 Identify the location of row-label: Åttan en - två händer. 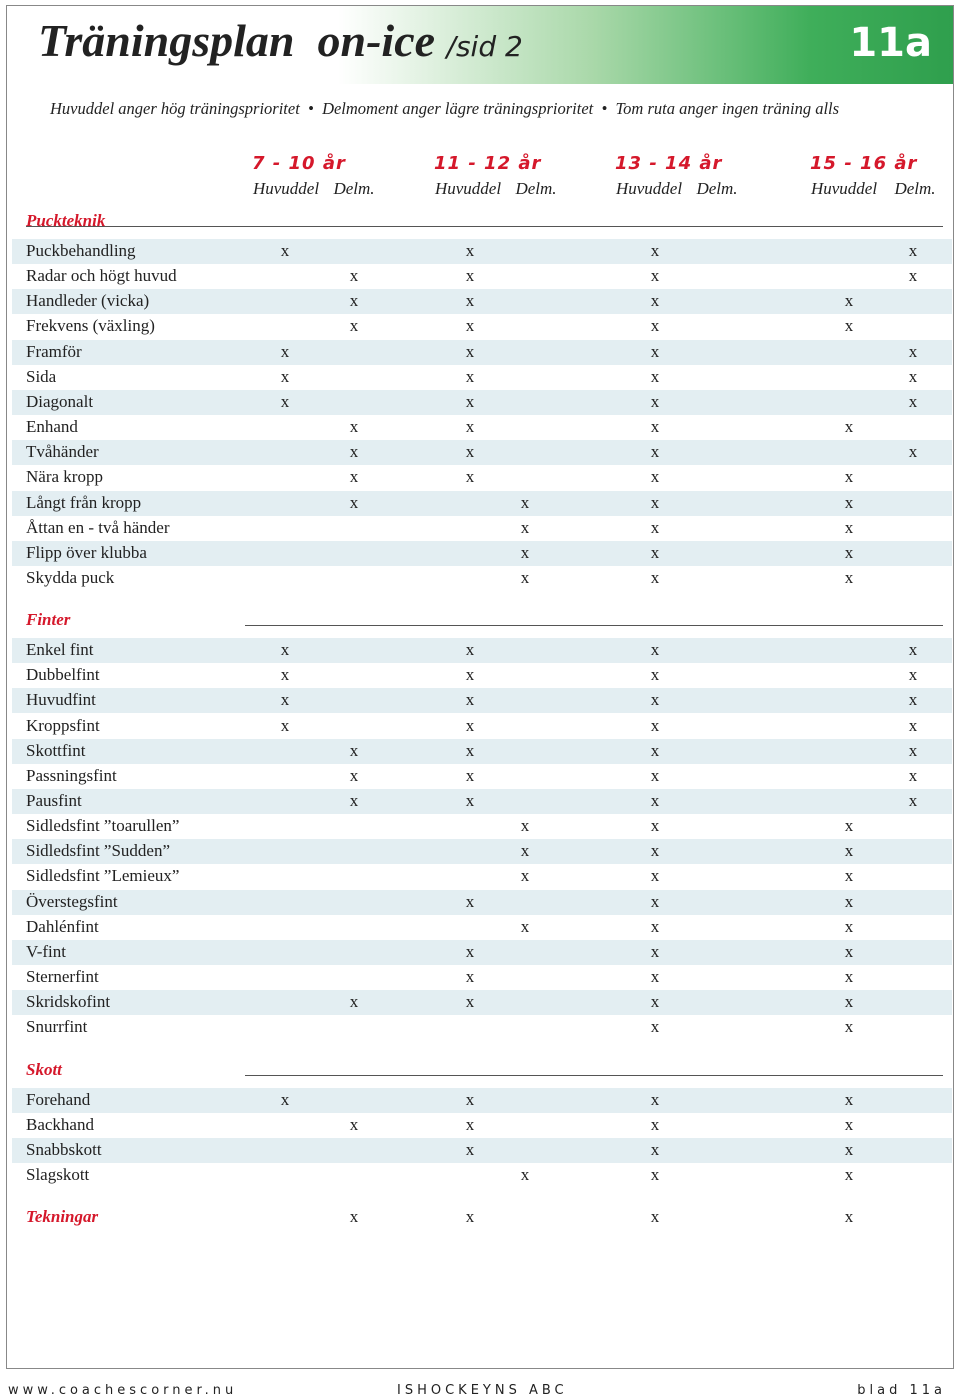
(98, 527).